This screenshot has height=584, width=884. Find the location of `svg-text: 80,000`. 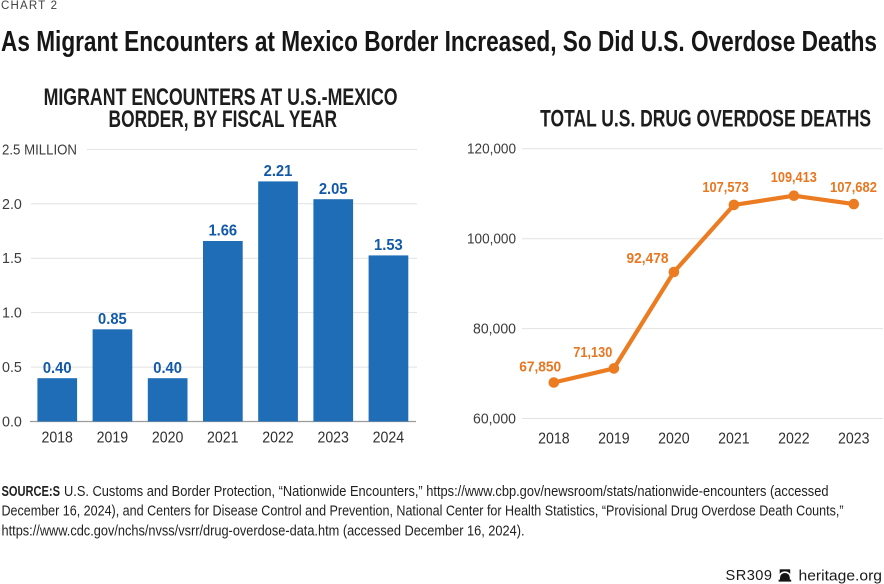

svg-text: 80,000 is located at coordinates (494, 330).